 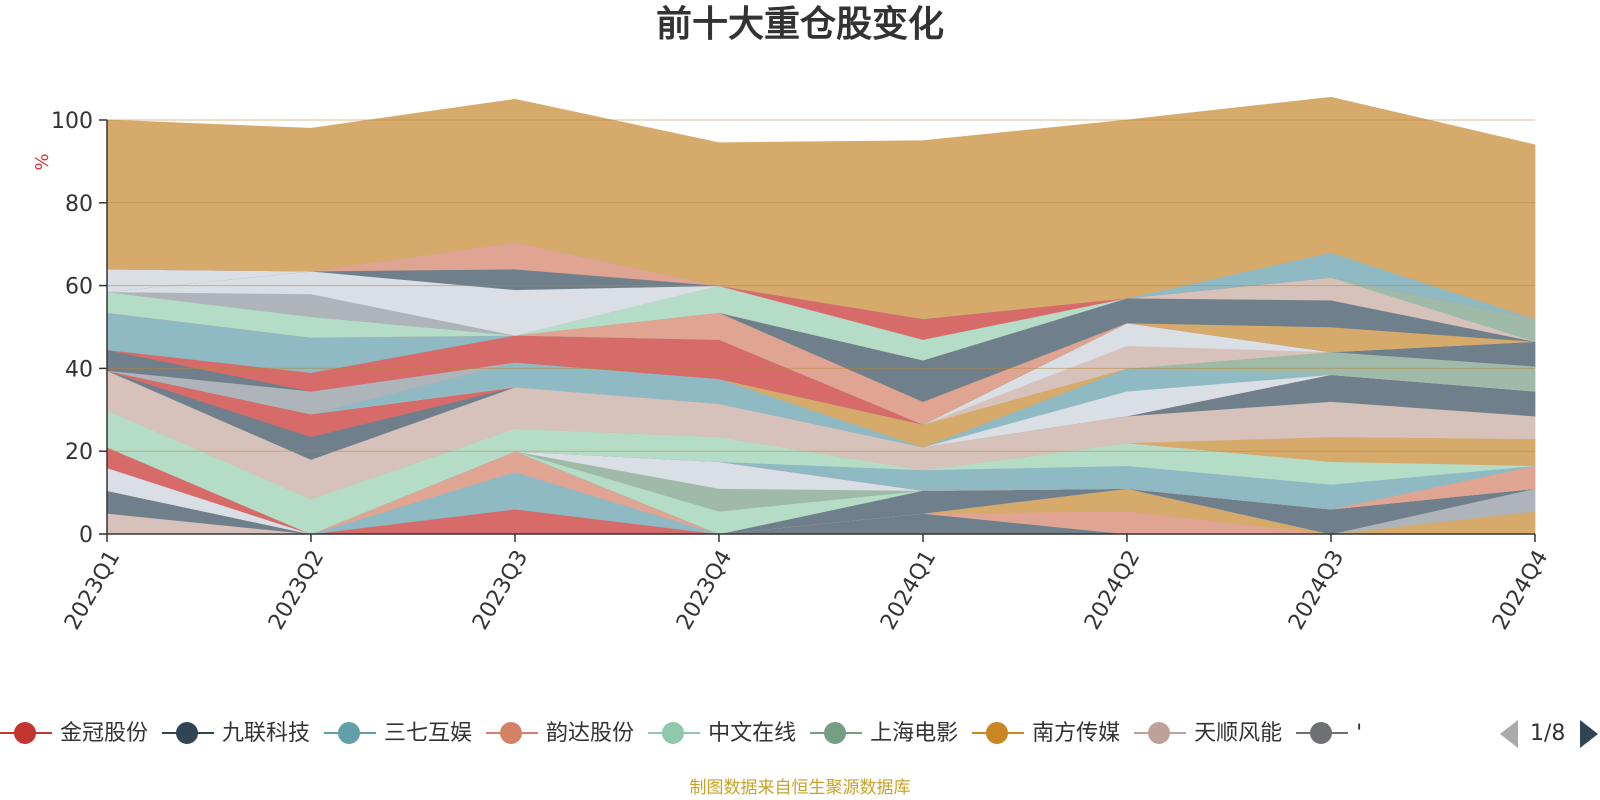 I want to click on legend-item: 中文在线, so click(x=722, y=734).